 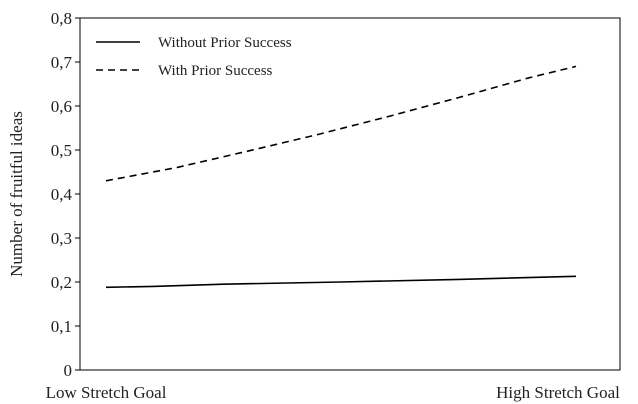 I want to click on x-category-label: High Stretch Goal, so click(x=558, y=392).